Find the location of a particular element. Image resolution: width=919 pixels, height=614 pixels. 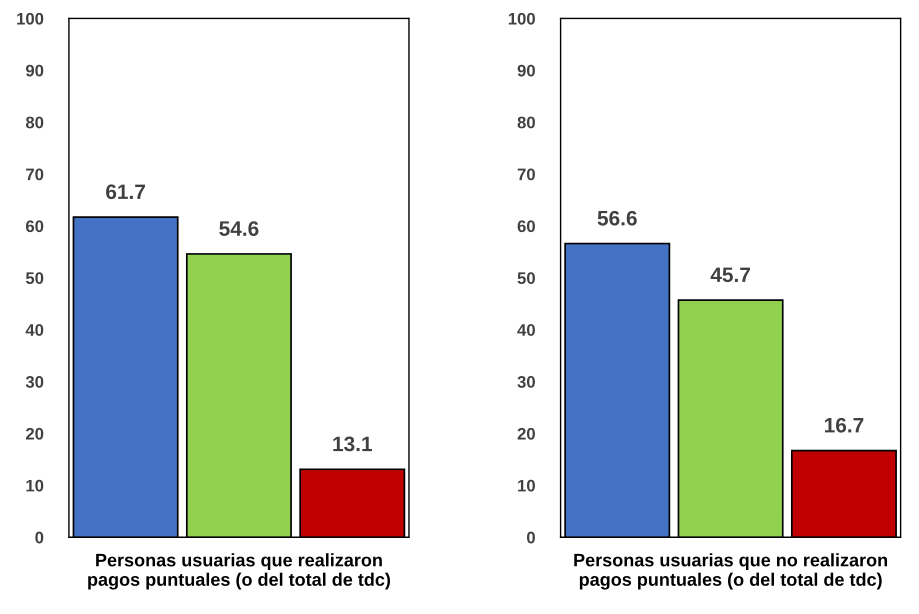

x-axis-title: Personas usuarias que no realizaron pagos puntuales (o del total de tdc) is located at coordinates (731, 571).